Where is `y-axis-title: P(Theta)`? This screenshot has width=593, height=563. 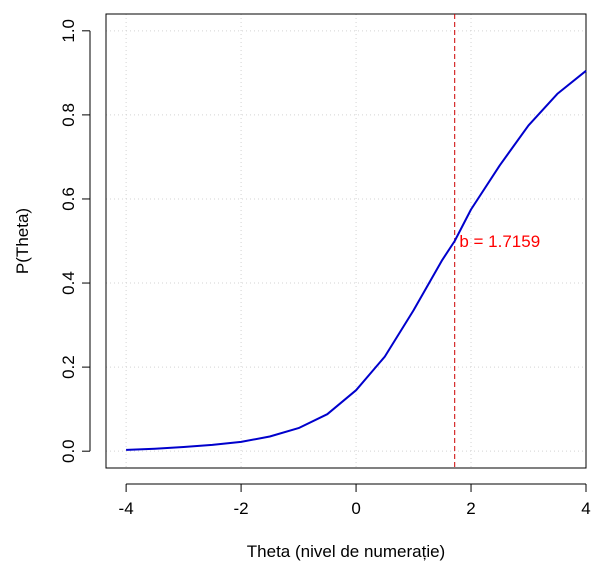 y-axis-title: P(Theta) is located at coordinates (22, 241).